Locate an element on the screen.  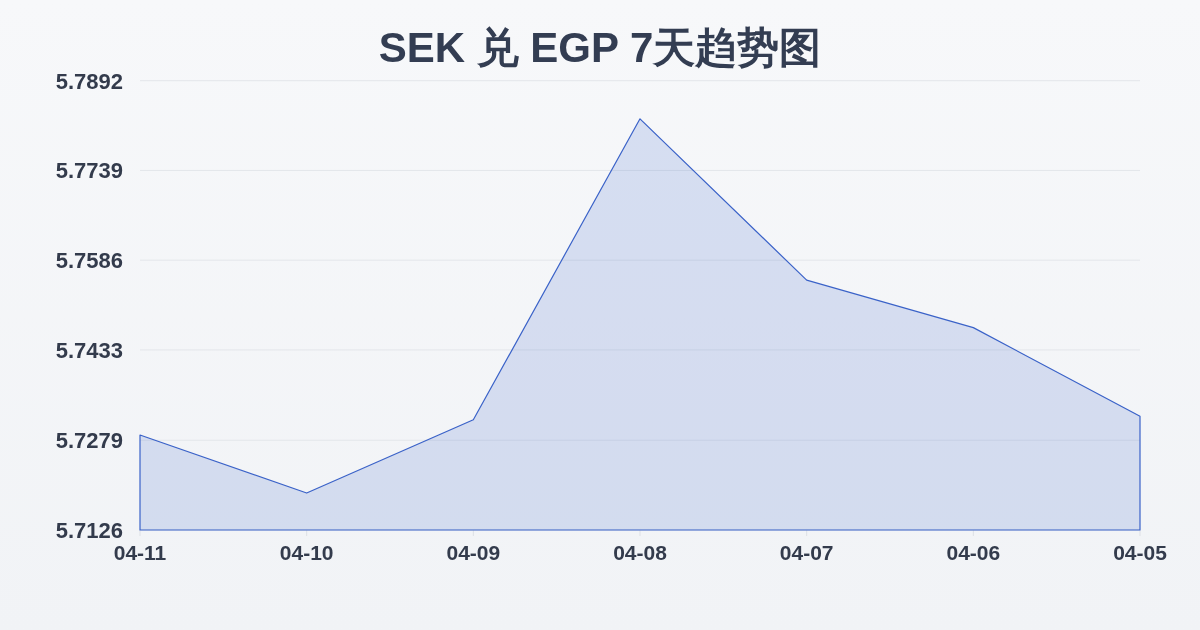
y-tick-label: 5.7586 is located at coordinates (89, 260).